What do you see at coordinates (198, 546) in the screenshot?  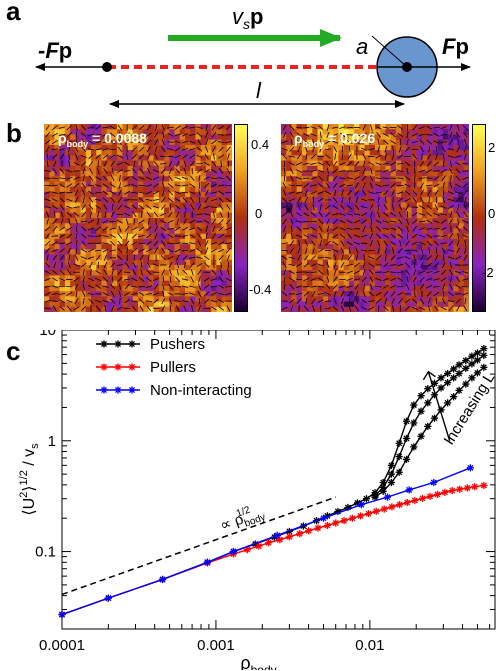 I see `power-law-line` at bounding box center [198, 546].